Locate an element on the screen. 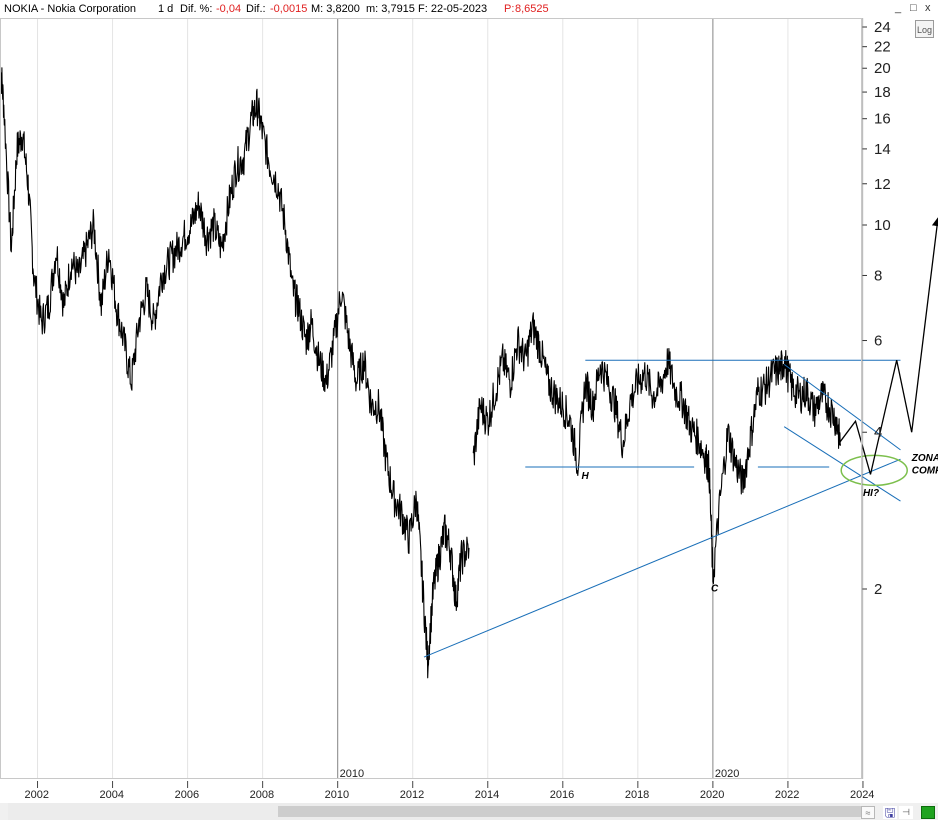  dif-label: Dif.: is located at coordinates (256, 9).